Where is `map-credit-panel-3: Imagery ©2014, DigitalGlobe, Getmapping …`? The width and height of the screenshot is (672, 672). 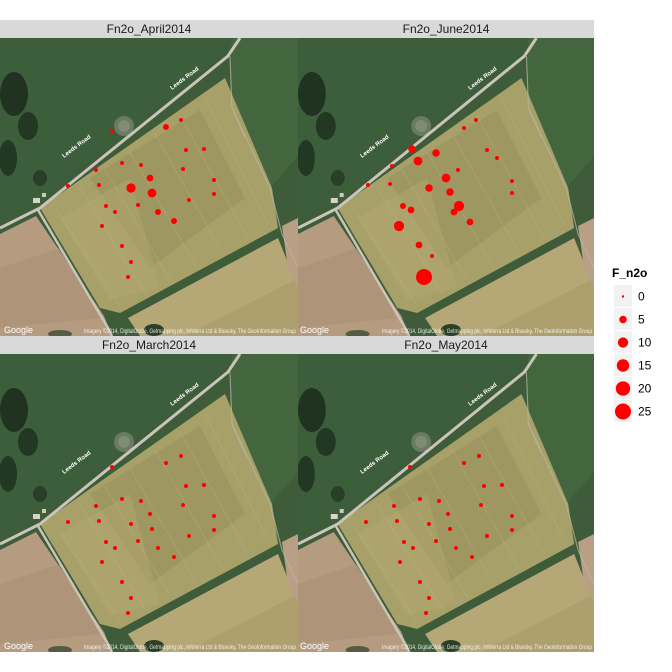 map-credit-panel-3: Imagery ©2014, DigitalGlobe, Getmapping … is located at coordinates (190, 647).